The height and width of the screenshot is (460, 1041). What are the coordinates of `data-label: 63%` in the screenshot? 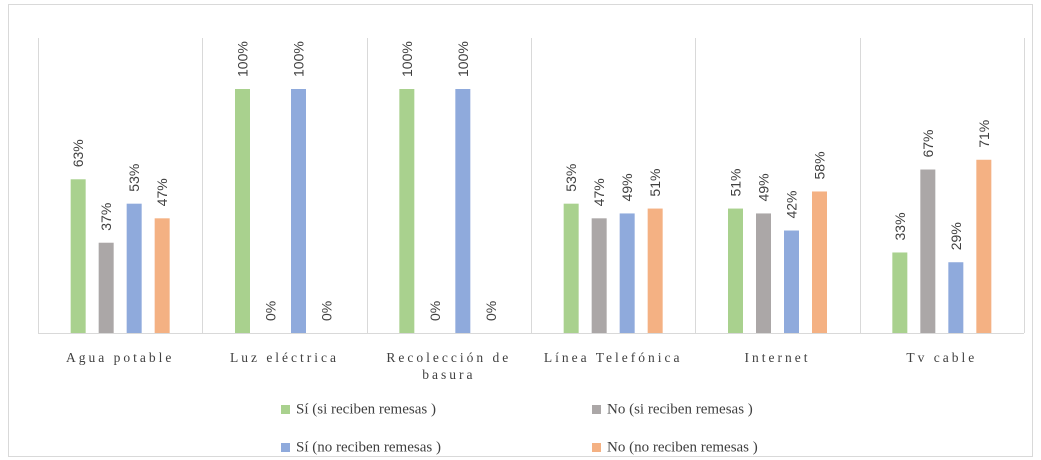 It's located at (78, 153).